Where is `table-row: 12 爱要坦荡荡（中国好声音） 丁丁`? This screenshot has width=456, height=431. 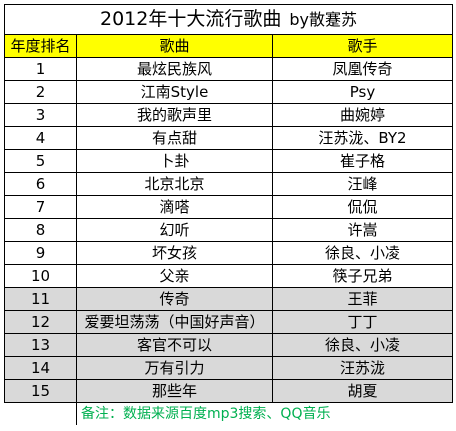 table-row: 12 爱要坦荡荡（中国好声音） 丁丁 is located at coordinates (228, 322).